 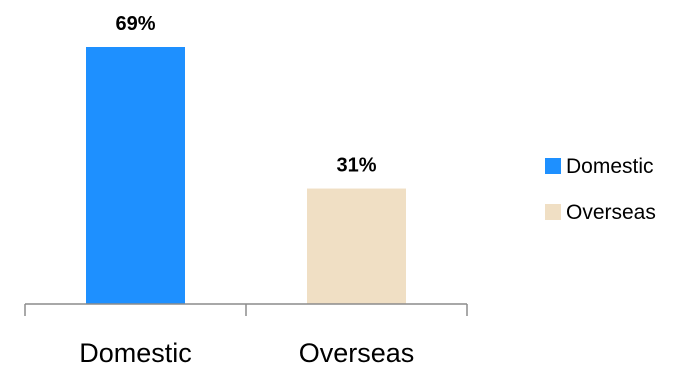 I want to click on legend-label-overseas: Overseas, so click(x=611, y=212).